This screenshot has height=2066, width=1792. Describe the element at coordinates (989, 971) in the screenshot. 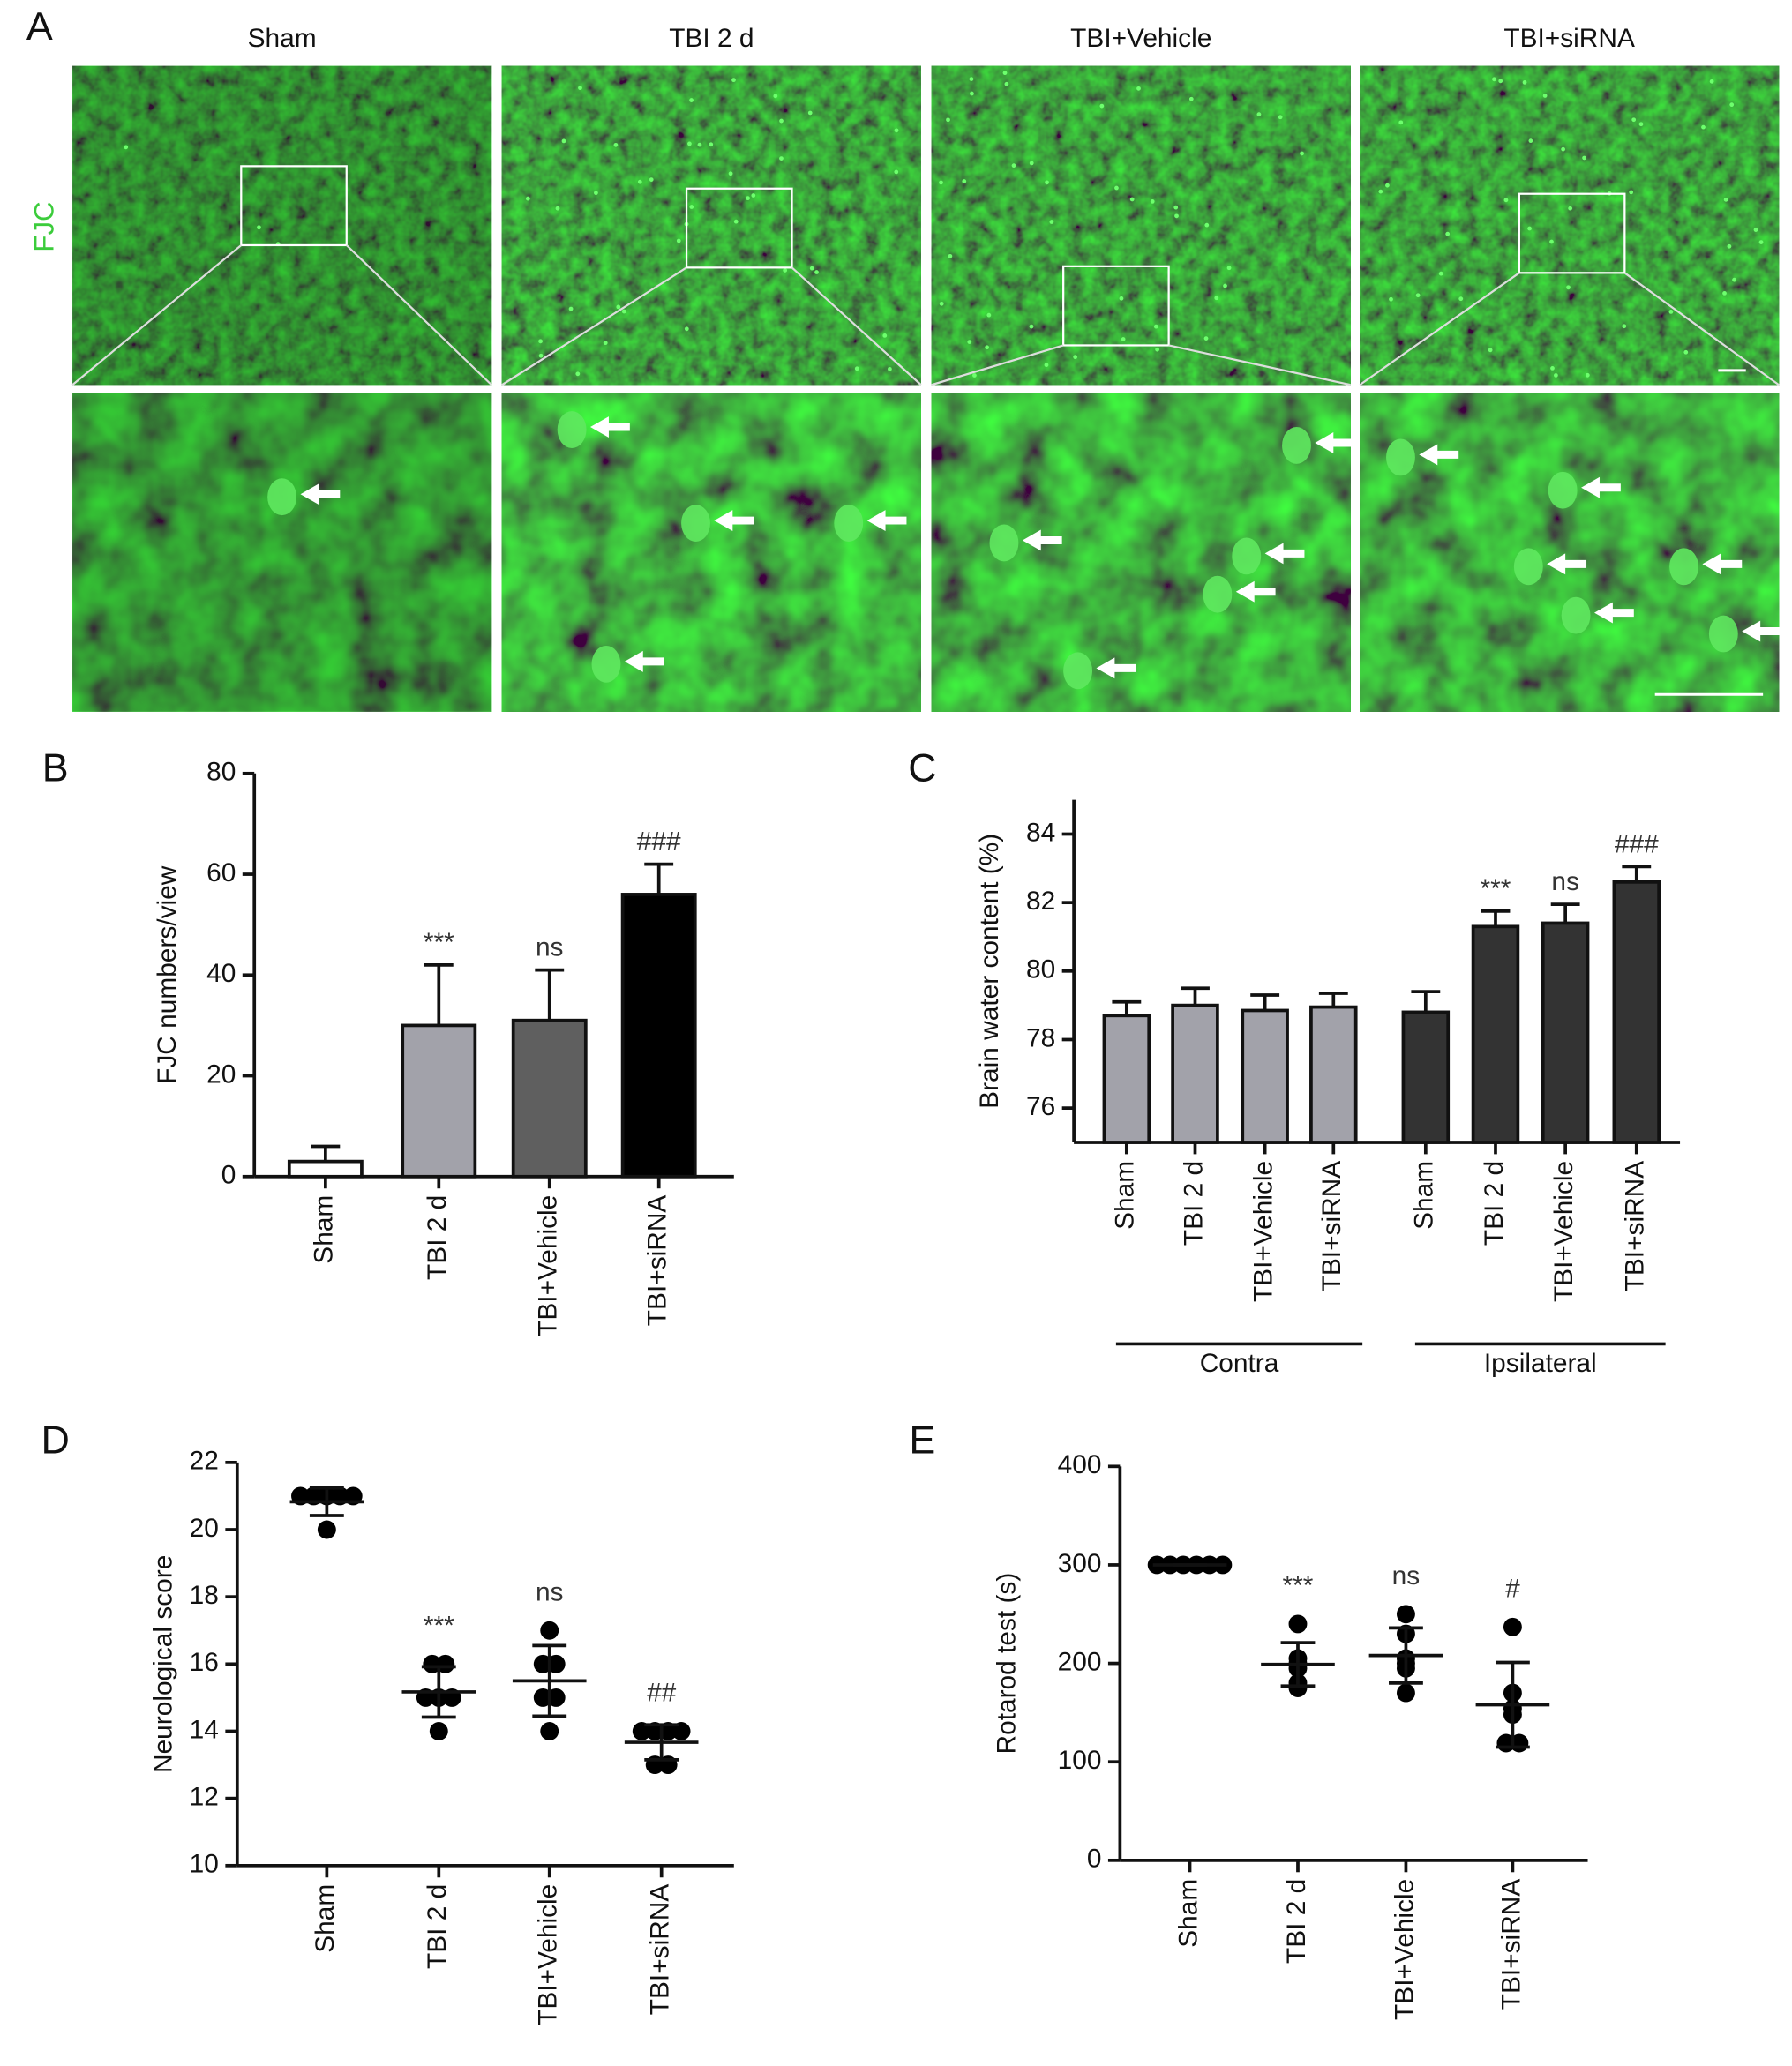

I see `y-axis-label: Brain water content (%)` at that location.